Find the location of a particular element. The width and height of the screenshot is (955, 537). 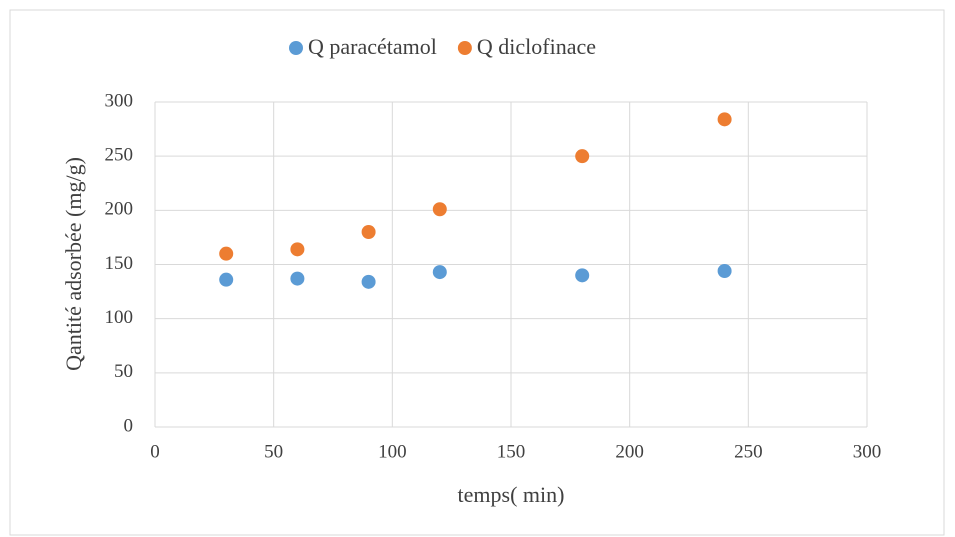

y-tick-label: 0 is located at coordinates (129, 425).